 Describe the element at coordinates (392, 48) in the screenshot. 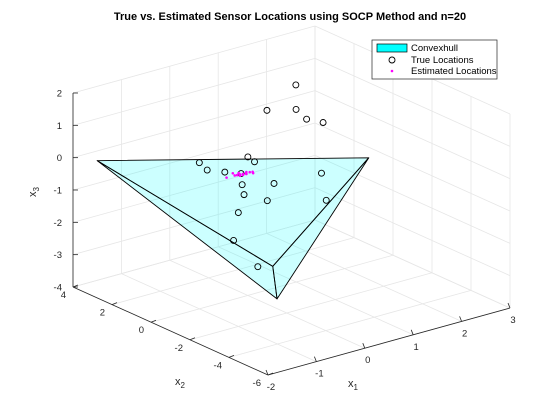

I see `legend-swatch-convexhull` at that location.